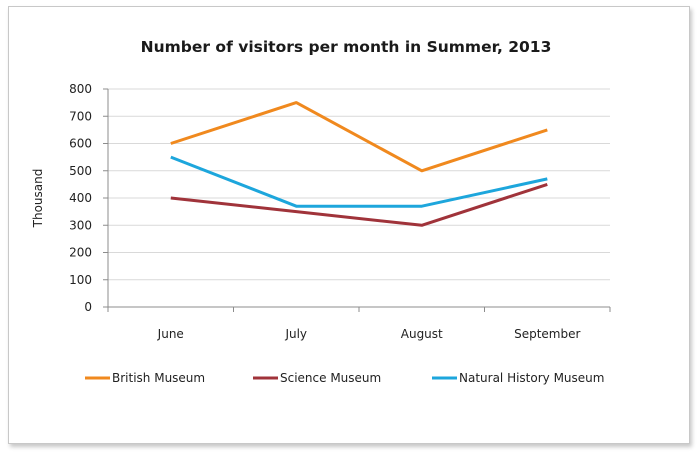  What do you see at coordinates (369, 334) in the screenshot?
I see `x-tick-labels: June July August September` at bounding box center [369, 334].